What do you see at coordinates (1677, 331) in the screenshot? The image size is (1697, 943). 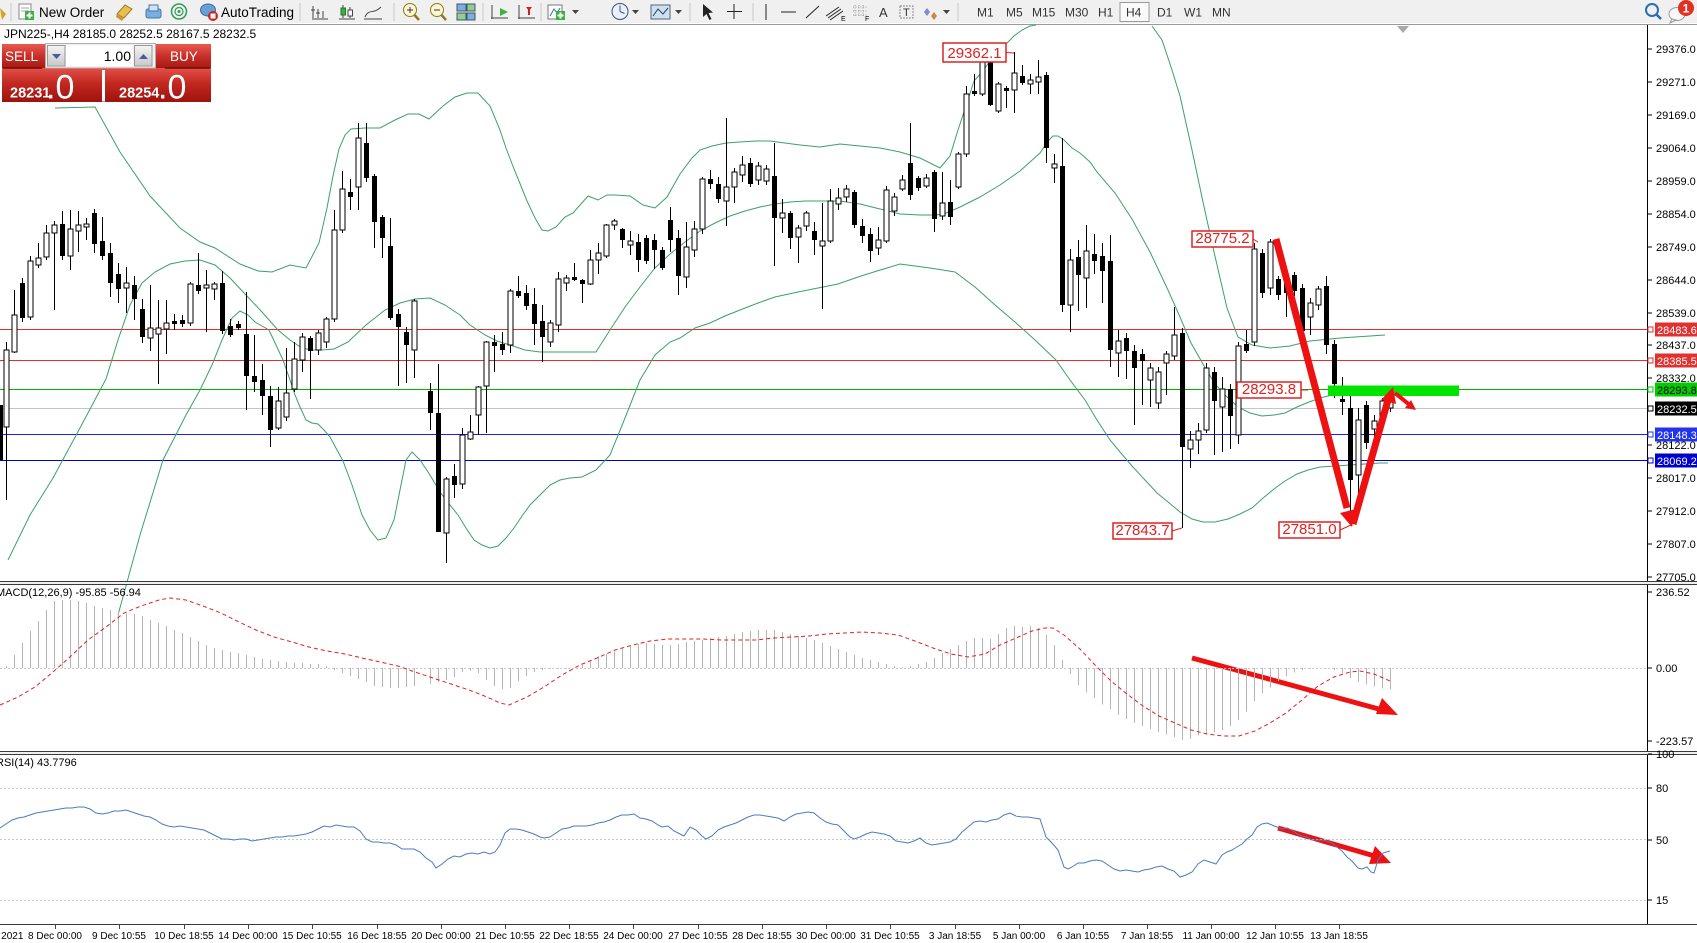 I see `svg-text: 28483.6` at bounding box center [1677, 331].